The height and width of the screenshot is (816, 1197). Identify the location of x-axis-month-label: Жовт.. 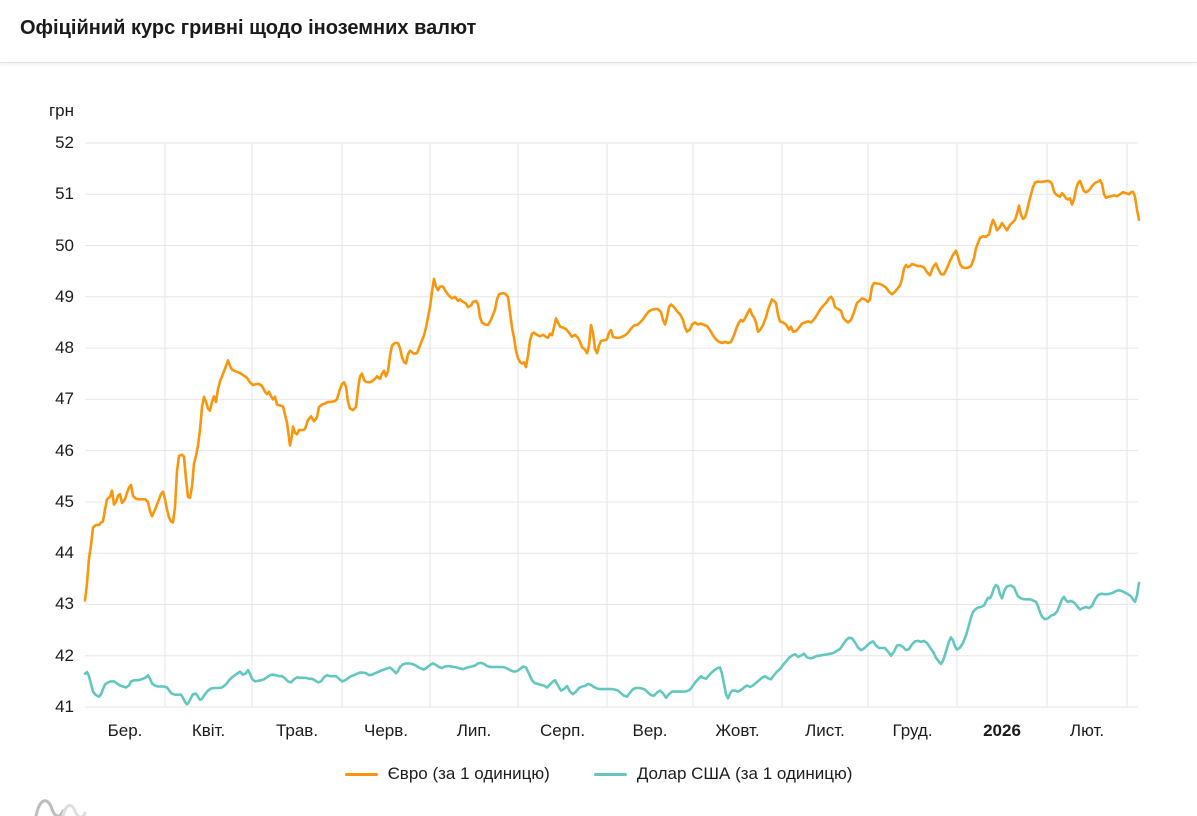
(737, 730).